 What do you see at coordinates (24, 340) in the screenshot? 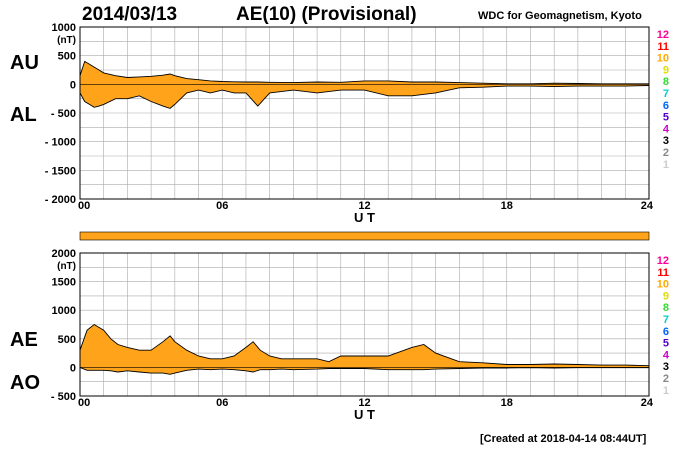
I see `ae-label: AE` at bounding box center [24, 340].